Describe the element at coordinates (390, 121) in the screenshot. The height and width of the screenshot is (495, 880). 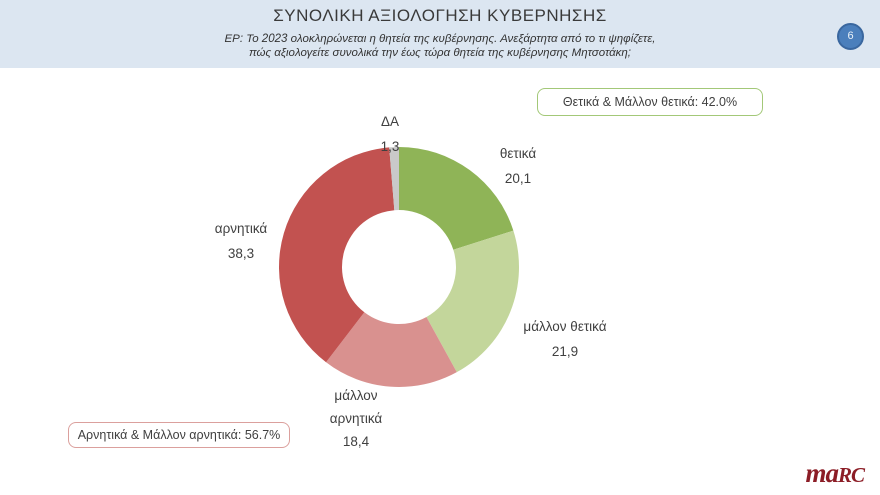
I see `slice-label-text: ΔΑ` at that location.